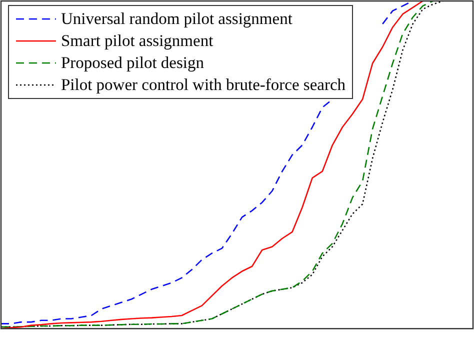  Describe the element at coordinates (137, 41) in the screenshot. I see `legend-label: Smart pilot assignment` at that location.